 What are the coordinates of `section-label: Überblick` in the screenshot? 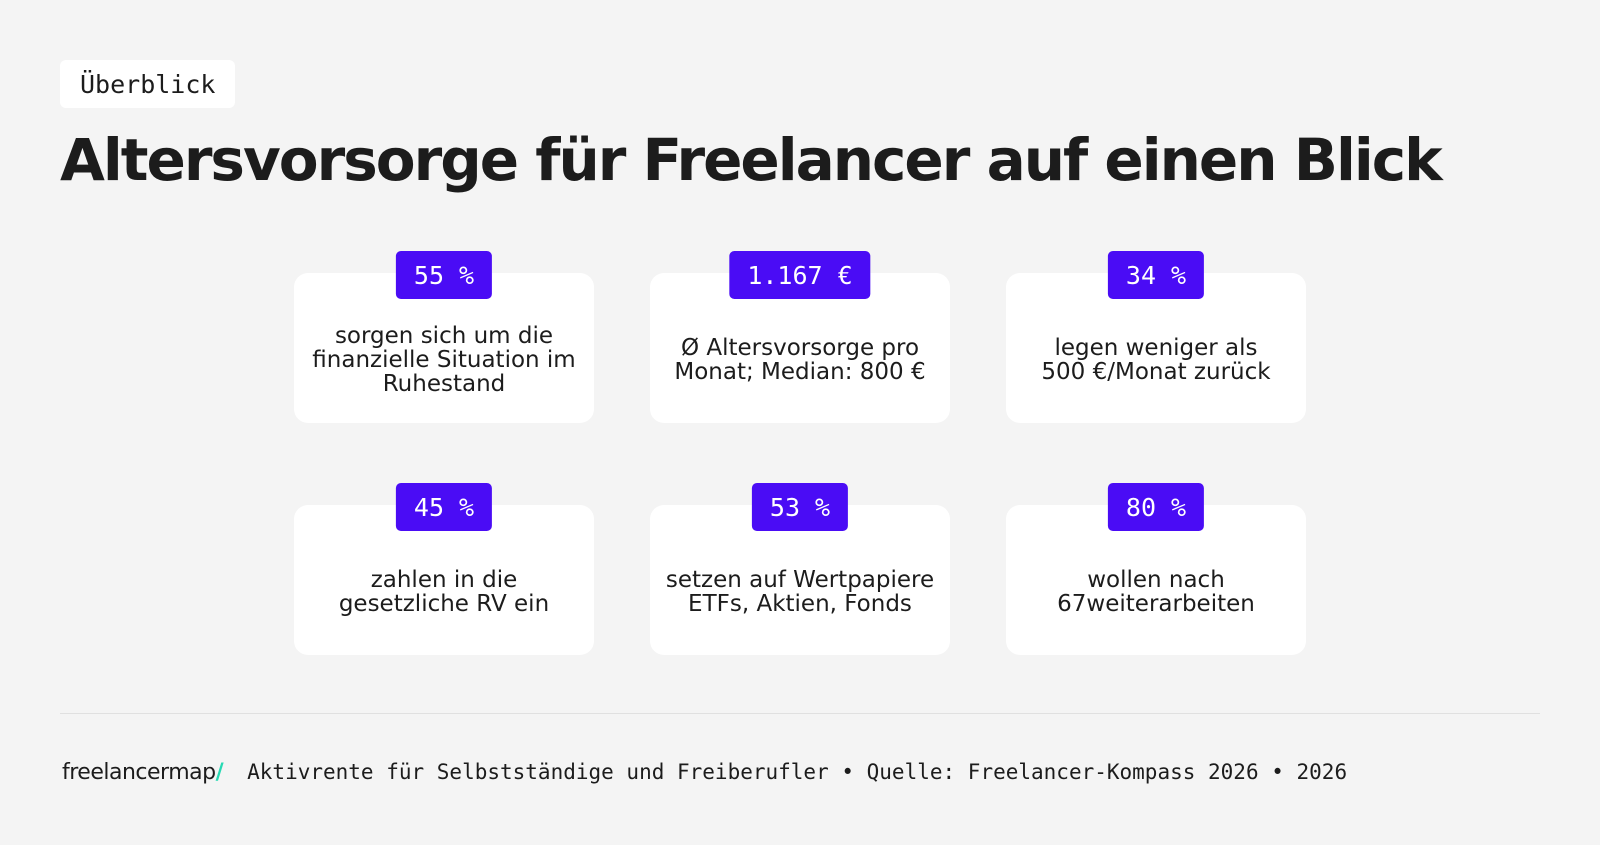 It's located at (148, 84).